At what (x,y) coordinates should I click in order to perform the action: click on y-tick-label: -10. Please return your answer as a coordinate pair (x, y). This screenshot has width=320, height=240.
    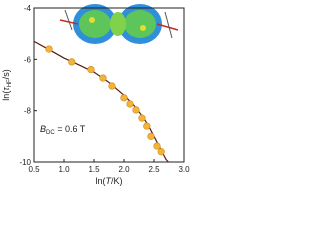
    Looking at the image, I should click on (25, 162).